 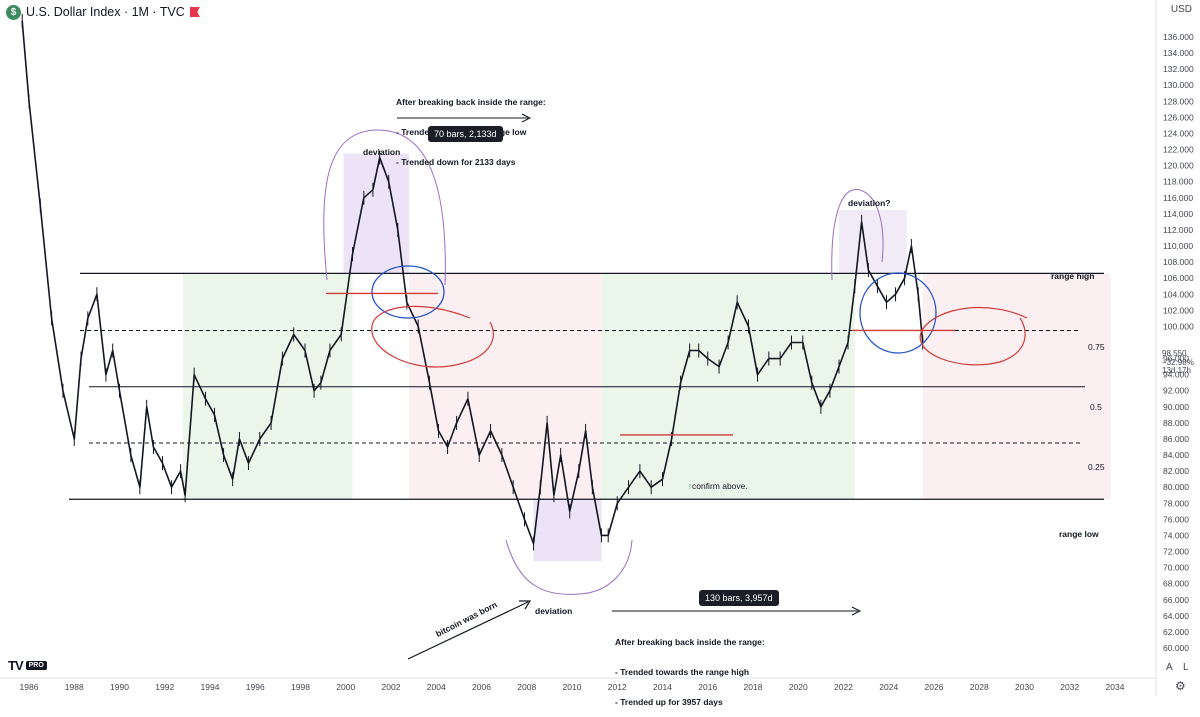 What do you see at coordinates (569, 567) in the screenshot?
I see `deviation-arc-bottom` at bounding box center [569, 567].